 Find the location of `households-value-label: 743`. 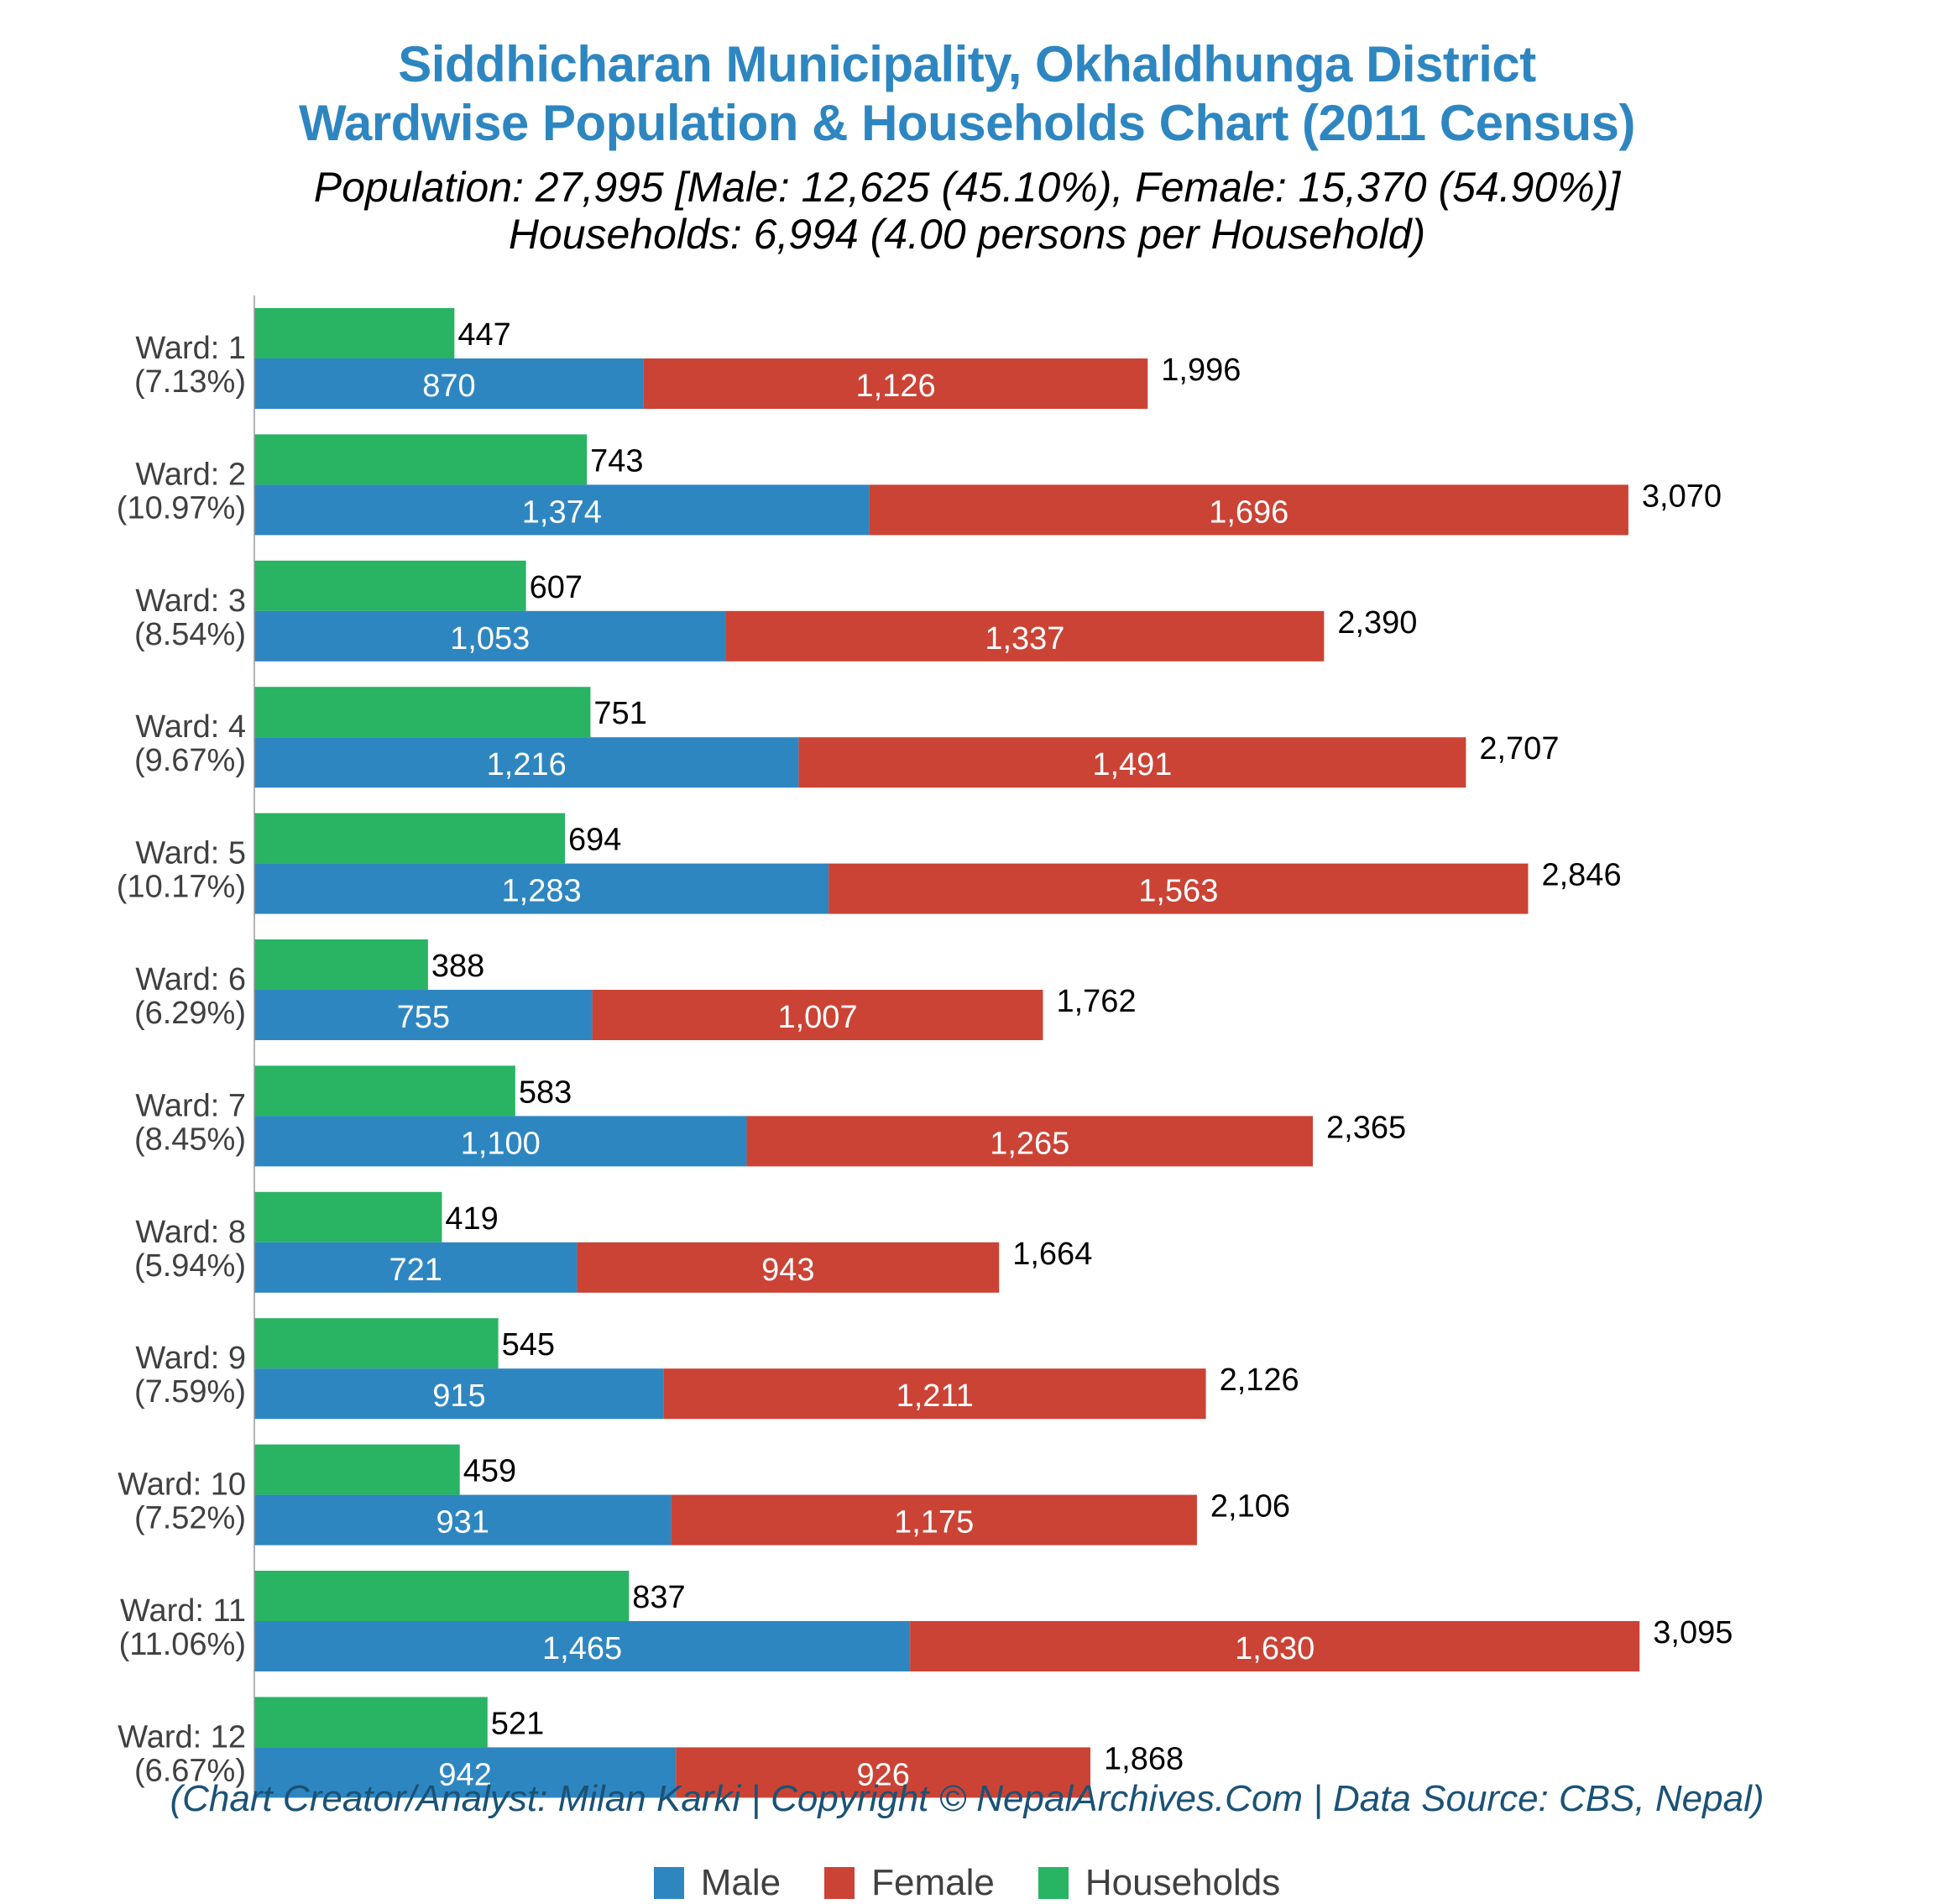

households-value-label: 743 is located at coordinates (616, 461).